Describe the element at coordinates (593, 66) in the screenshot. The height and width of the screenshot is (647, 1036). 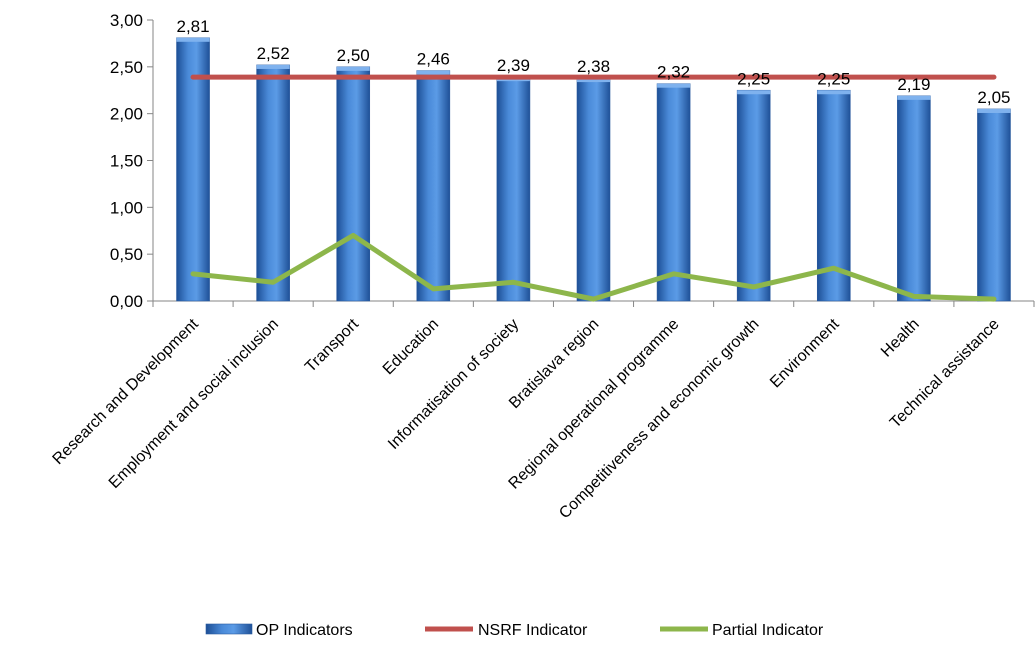
I see `bar-value-label: 2,38` at that location.